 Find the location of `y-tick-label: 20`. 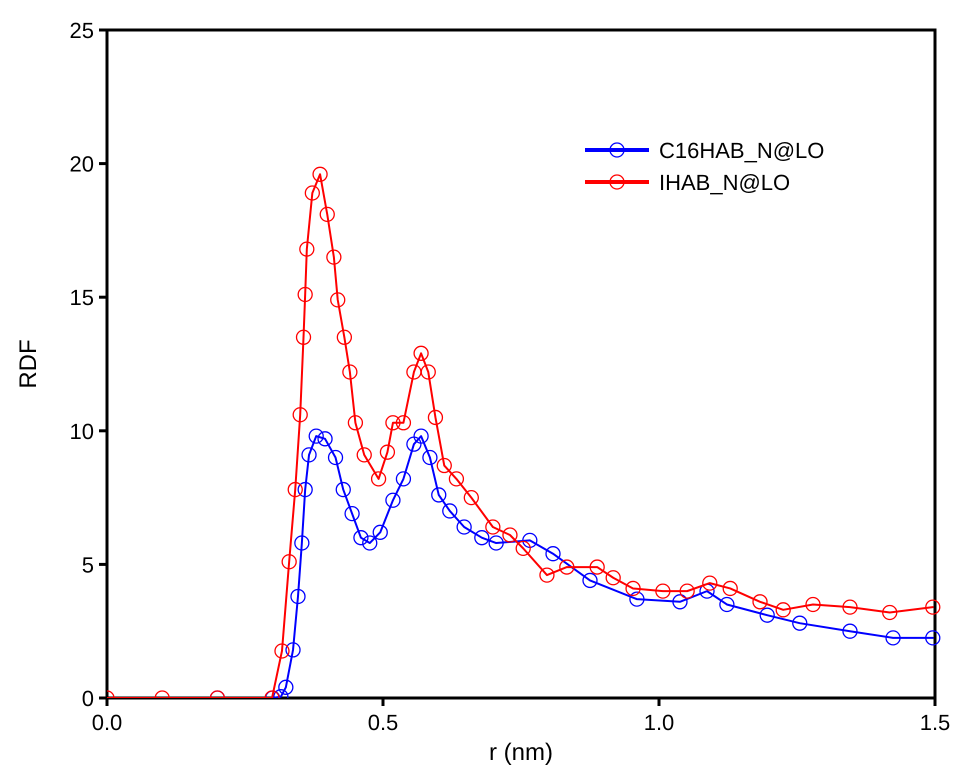

y-tick-label: 20 is located at coordinates (82, 164).